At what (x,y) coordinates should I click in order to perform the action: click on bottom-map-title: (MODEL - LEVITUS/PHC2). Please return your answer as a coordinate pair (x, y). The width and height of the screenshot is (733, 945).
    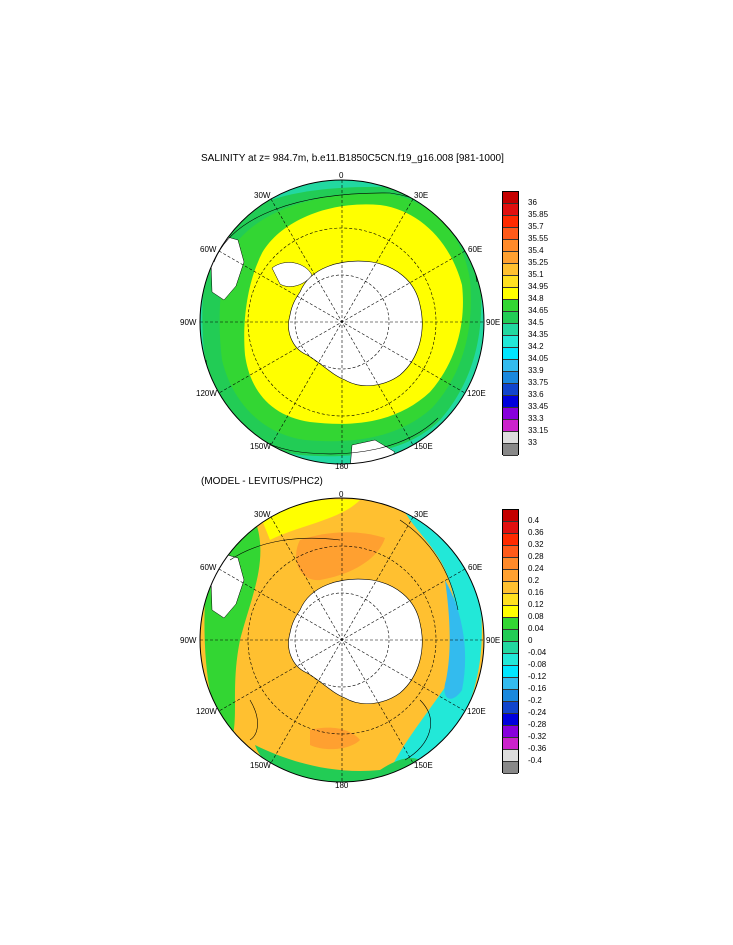
    Looking at the image, I should click on (262, 481).